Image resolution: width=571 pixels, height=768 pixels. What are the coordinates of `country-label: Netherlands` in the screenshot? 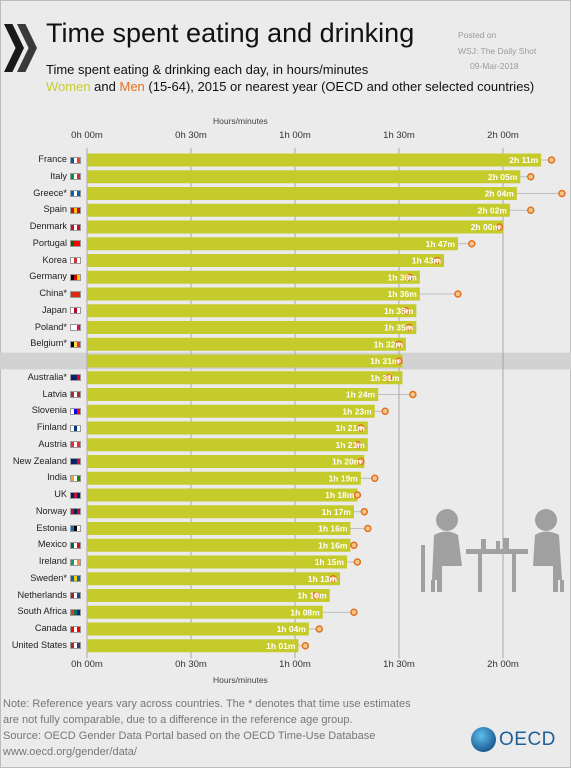 It's located at (42, 594).